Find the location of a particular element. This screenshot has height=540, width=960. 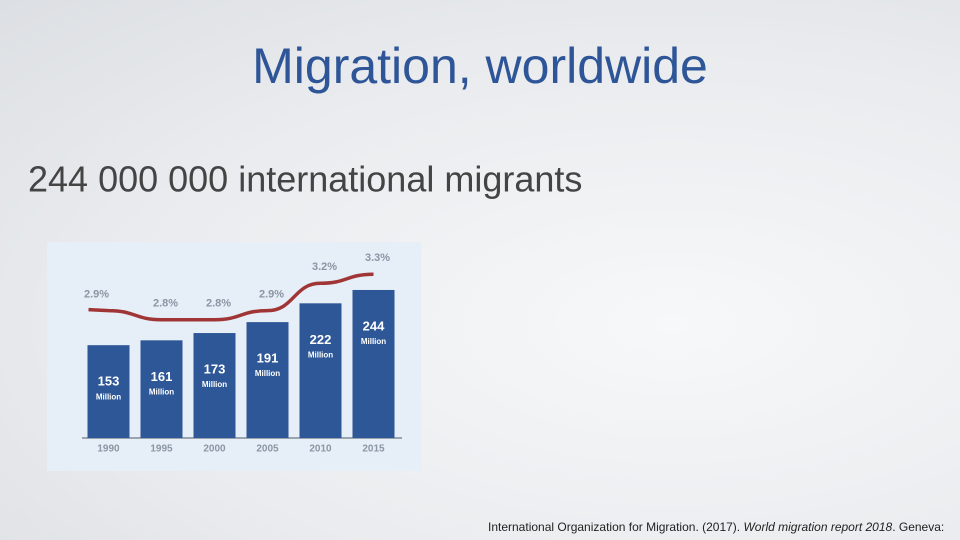

bar-value-label: 153 is located at coordinates (109, 381).